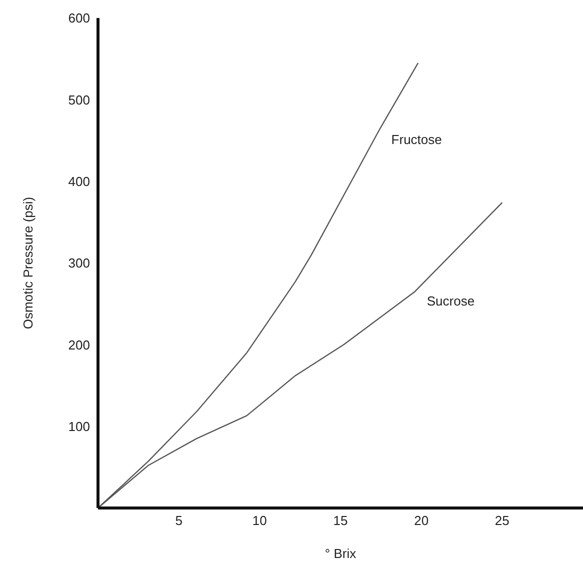  Describe the element at coordinates (79, 100) in the screenshot. I see `y-tick-label: 500` at that location.